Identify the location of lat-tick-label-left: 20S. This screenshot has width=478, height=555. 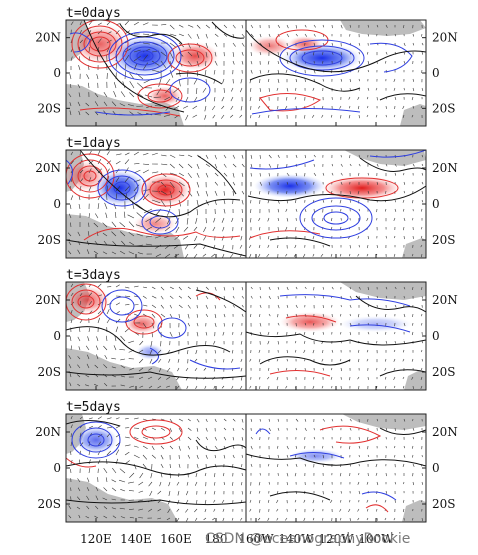
(50, 108).